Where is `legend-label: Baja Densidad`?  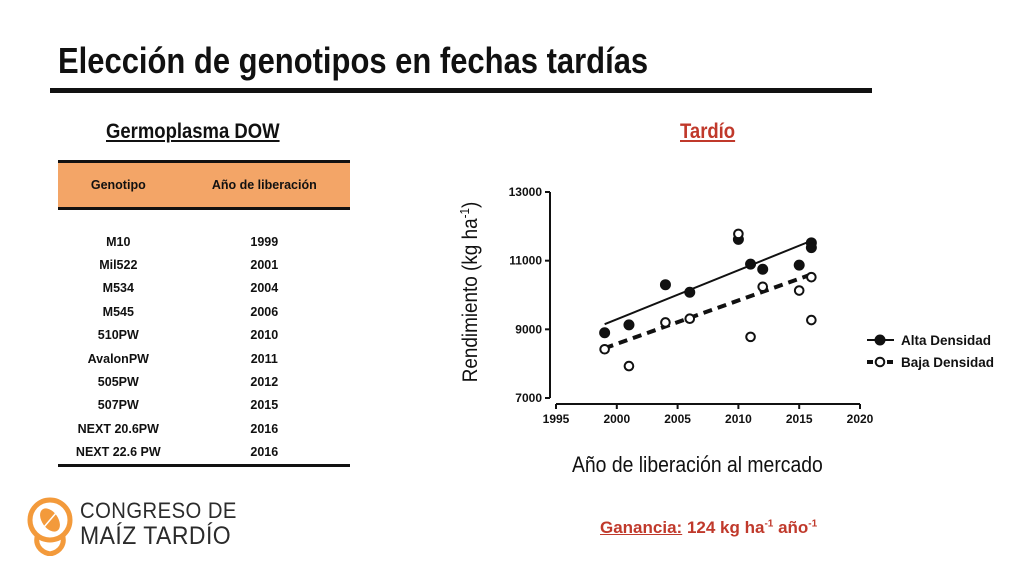
legend-label: Baja Densidad is located at coordinates (947, 362).